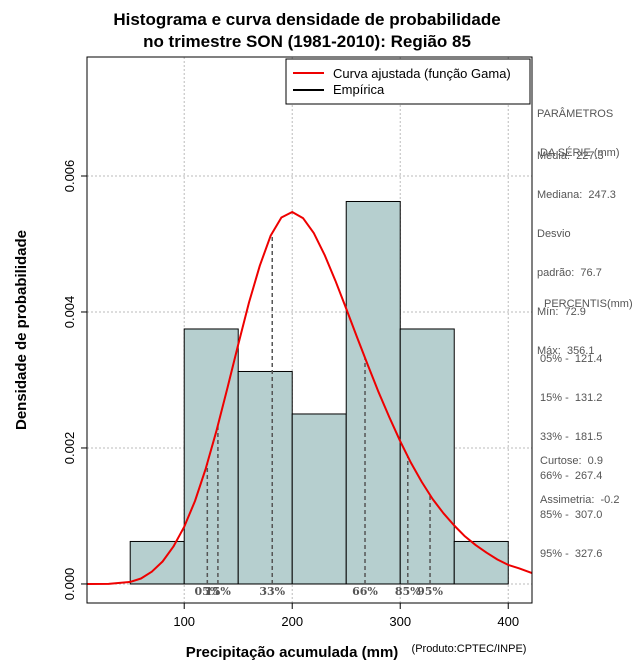  I want to click on param-stddev-label: Desvio, so click(554, 234).